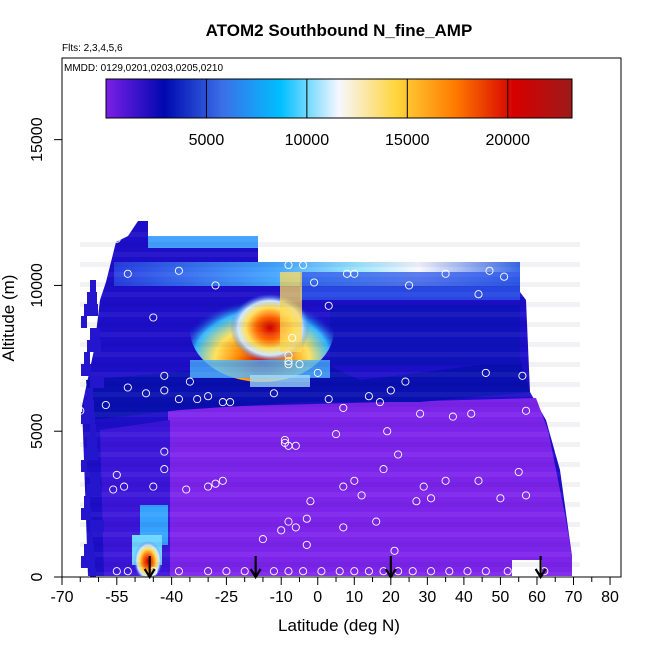 The image size is (650, 650). What do you see at coordinates (61, 597) in the screenshot?
I see `x-tick-label: -70` at bounding box center [61, 597].